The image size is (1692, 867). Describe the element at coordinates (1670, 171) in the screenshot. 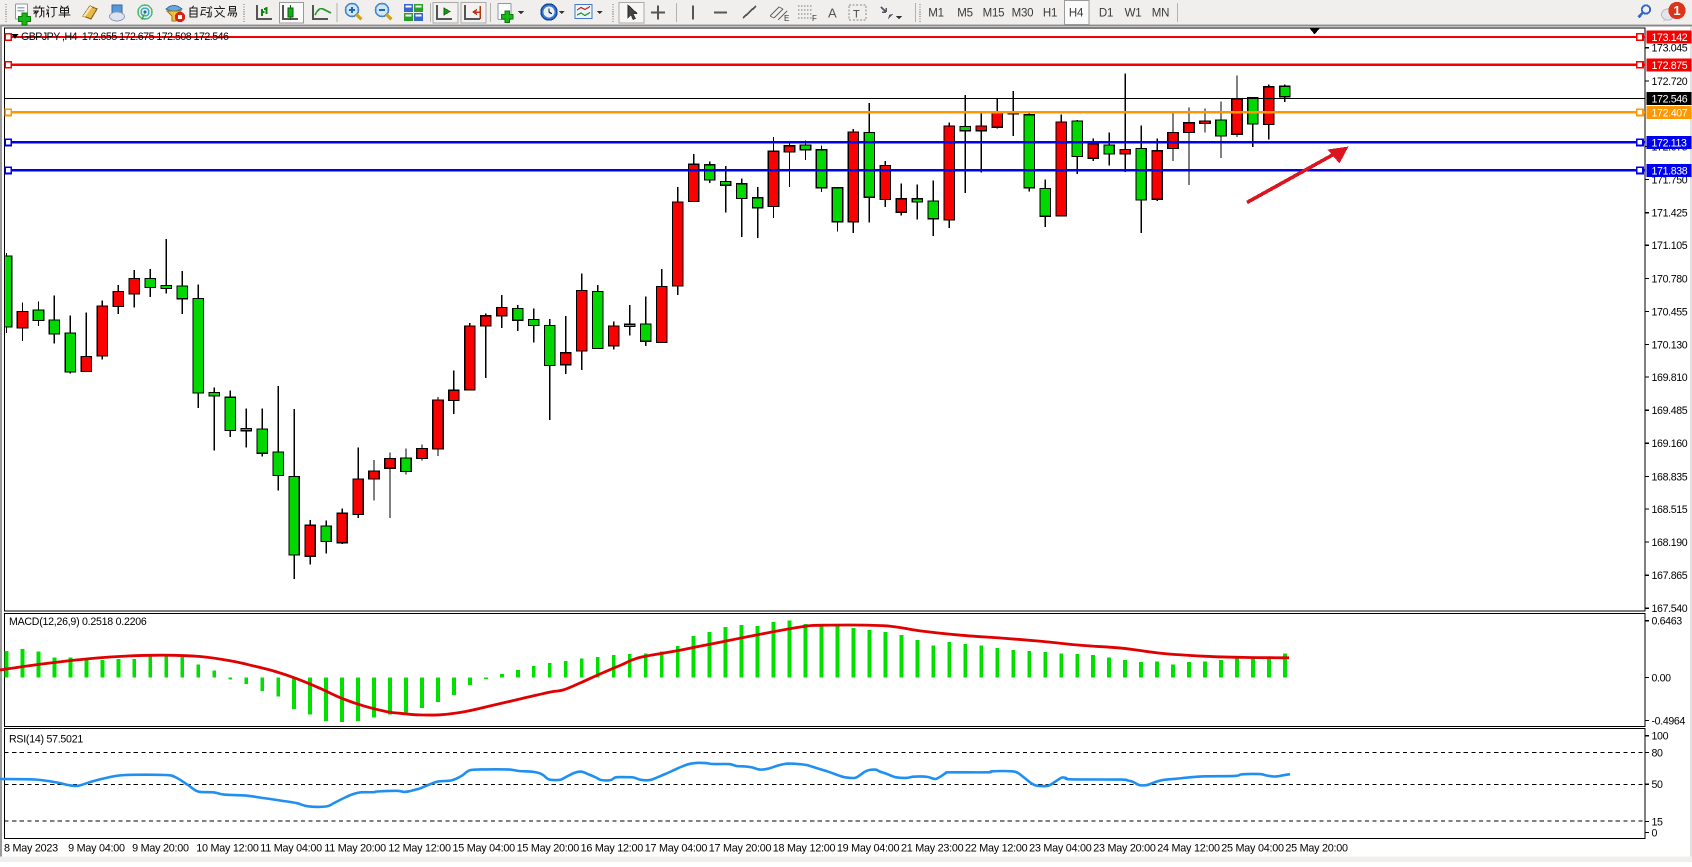

I see `svg-text: 171.838` at that location.